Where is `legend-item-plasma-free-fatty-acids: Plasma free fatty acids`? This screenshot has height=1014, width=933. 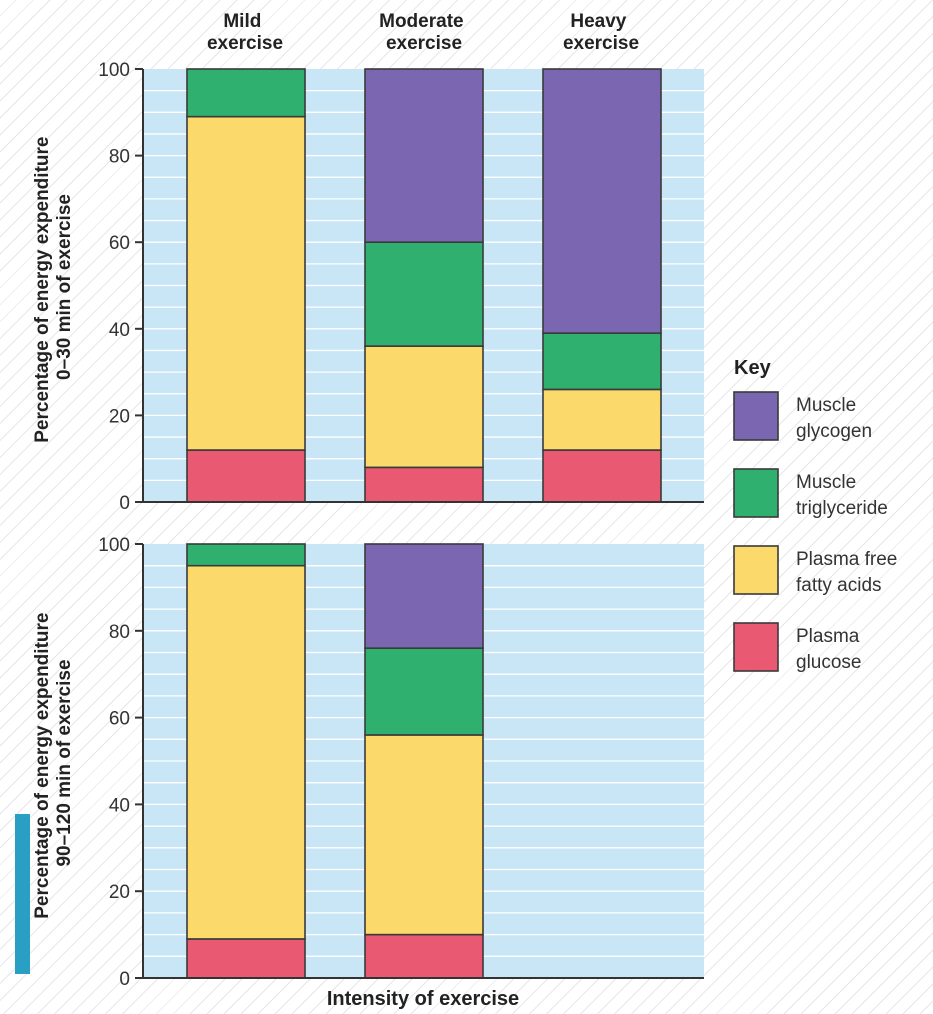
legend-item-plasma-free-fatty-acids: Plasma free fatty acids is located at coordinates (815, 570).